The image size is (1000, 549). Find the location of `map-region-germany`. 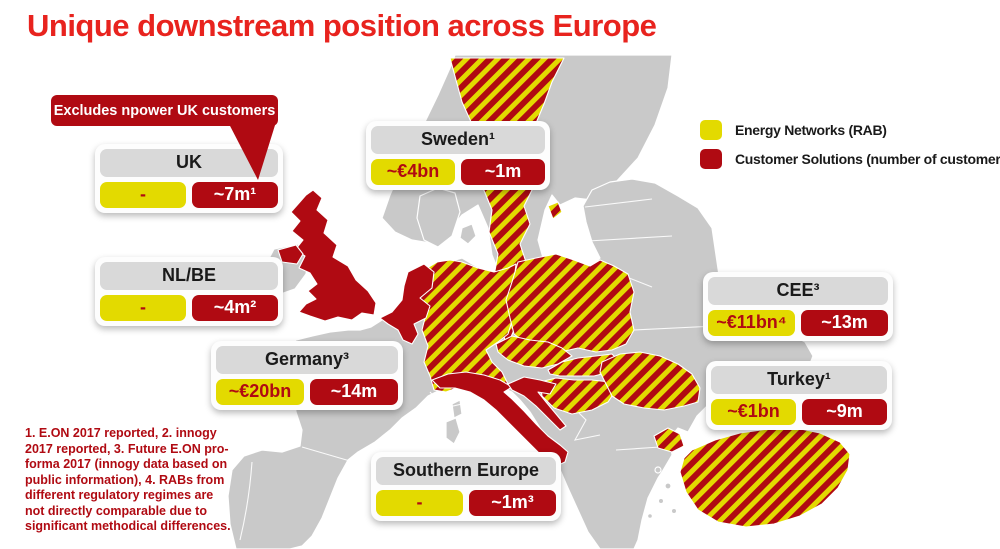

map-region-germany is located at coordinates (468, 326).